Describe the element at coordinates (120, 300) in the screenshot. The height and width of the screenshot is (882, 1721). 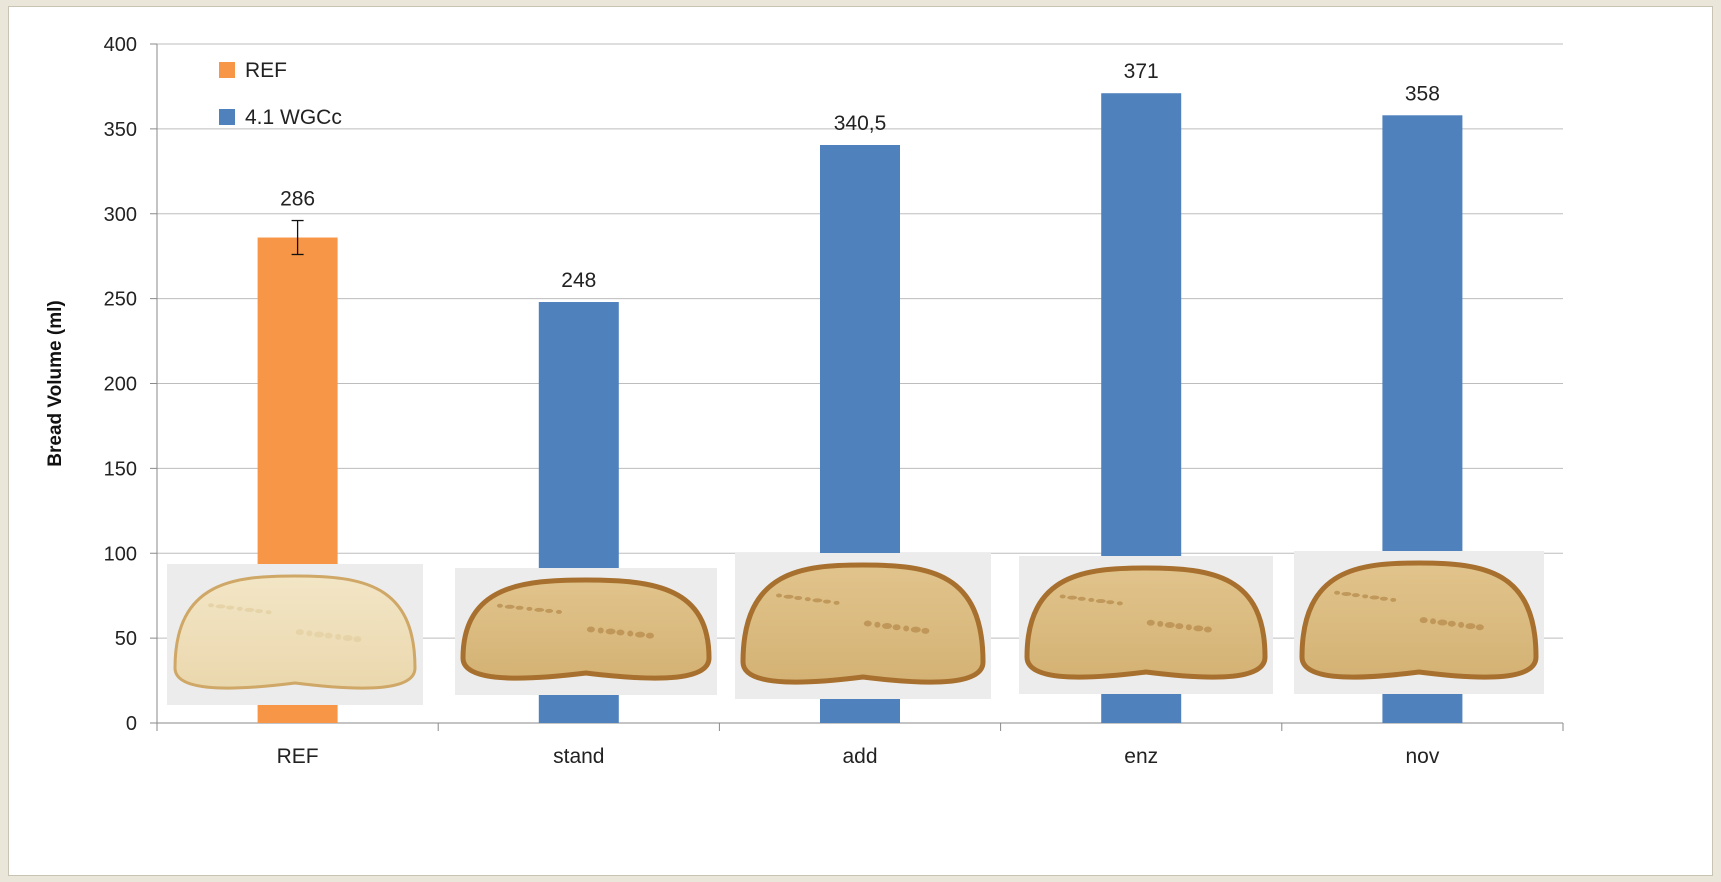
I see `y-tick-label: 250` at that location.